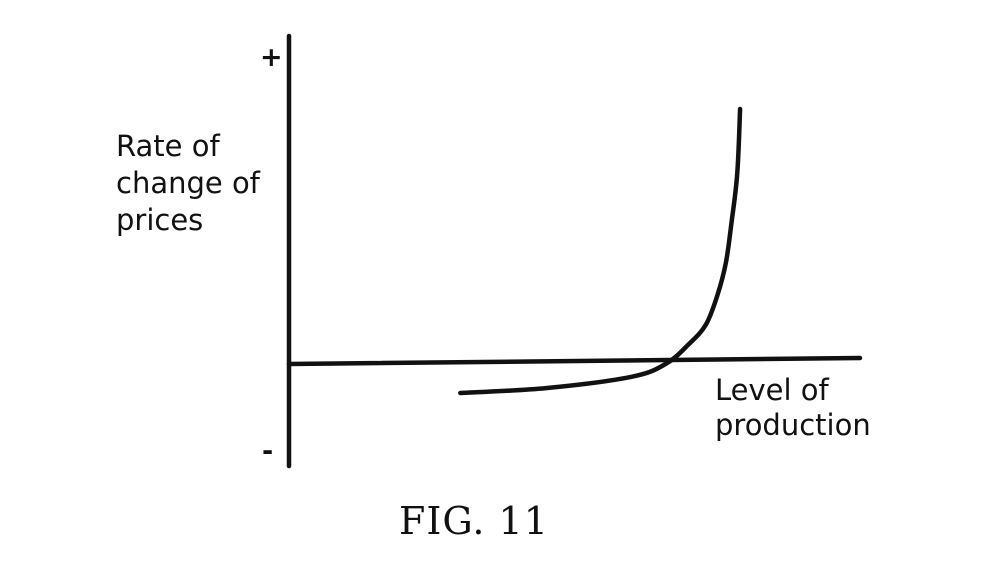 Image resolution: width=1000 pixels, height=575 pixels. Describe the element at coordinates (159, 220) in the screenshot. I see `y-axis-label-line-3: prices` at that location.